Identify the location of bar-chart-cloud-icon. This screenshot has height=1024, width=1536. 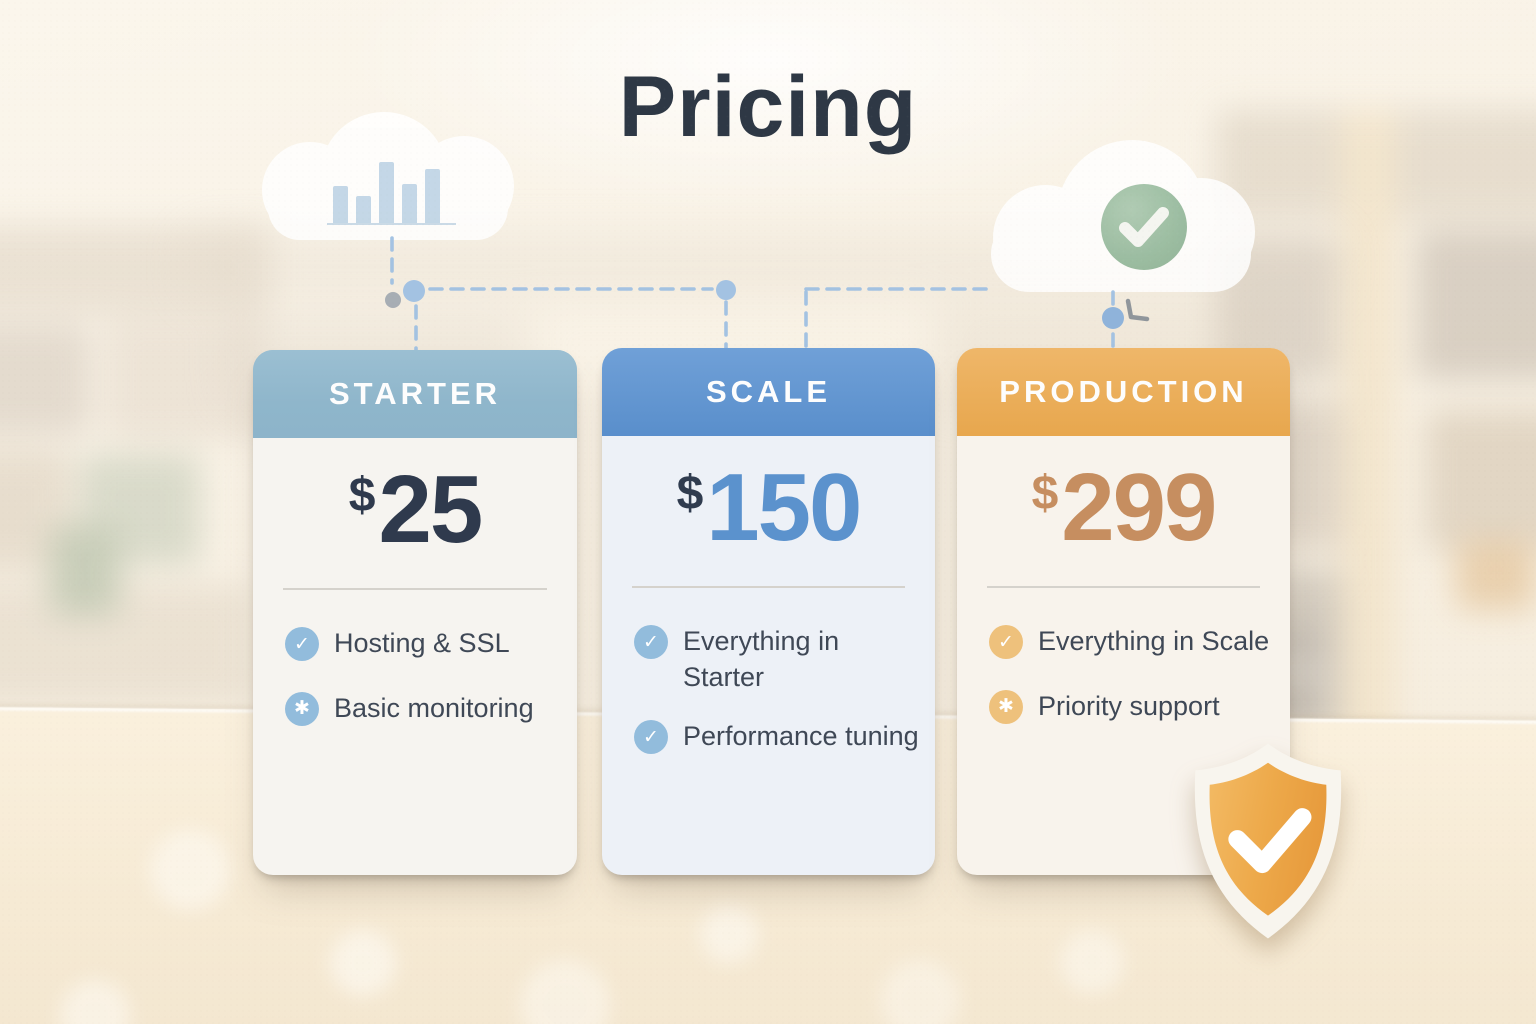
(388, 176).